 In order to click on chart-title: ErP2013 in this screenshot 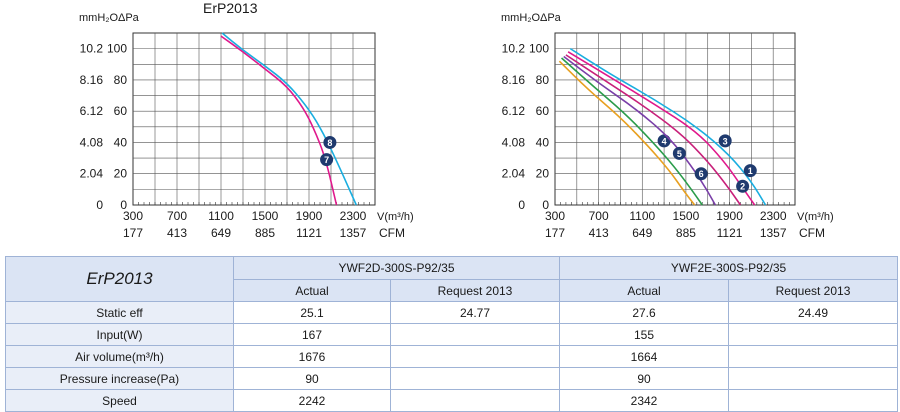, I will do `click(230, 8)`.